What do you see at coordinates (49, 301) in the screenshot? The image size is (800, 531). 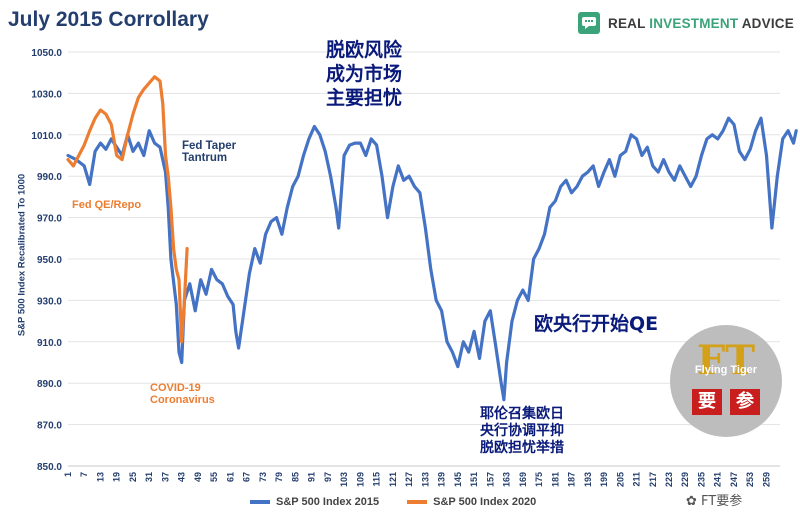 I see `y-tick-label: 930.0` at bounding box center [49, 301].